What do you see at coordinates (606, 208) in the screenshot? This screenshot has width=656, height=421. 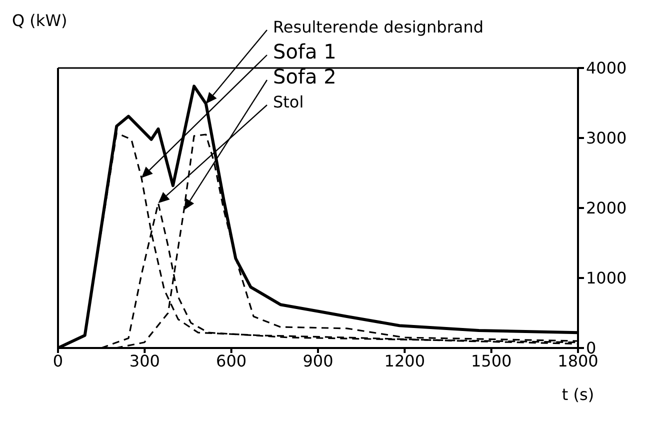 I see `y-tick-label: 2000` at bounding box center [606, 208].